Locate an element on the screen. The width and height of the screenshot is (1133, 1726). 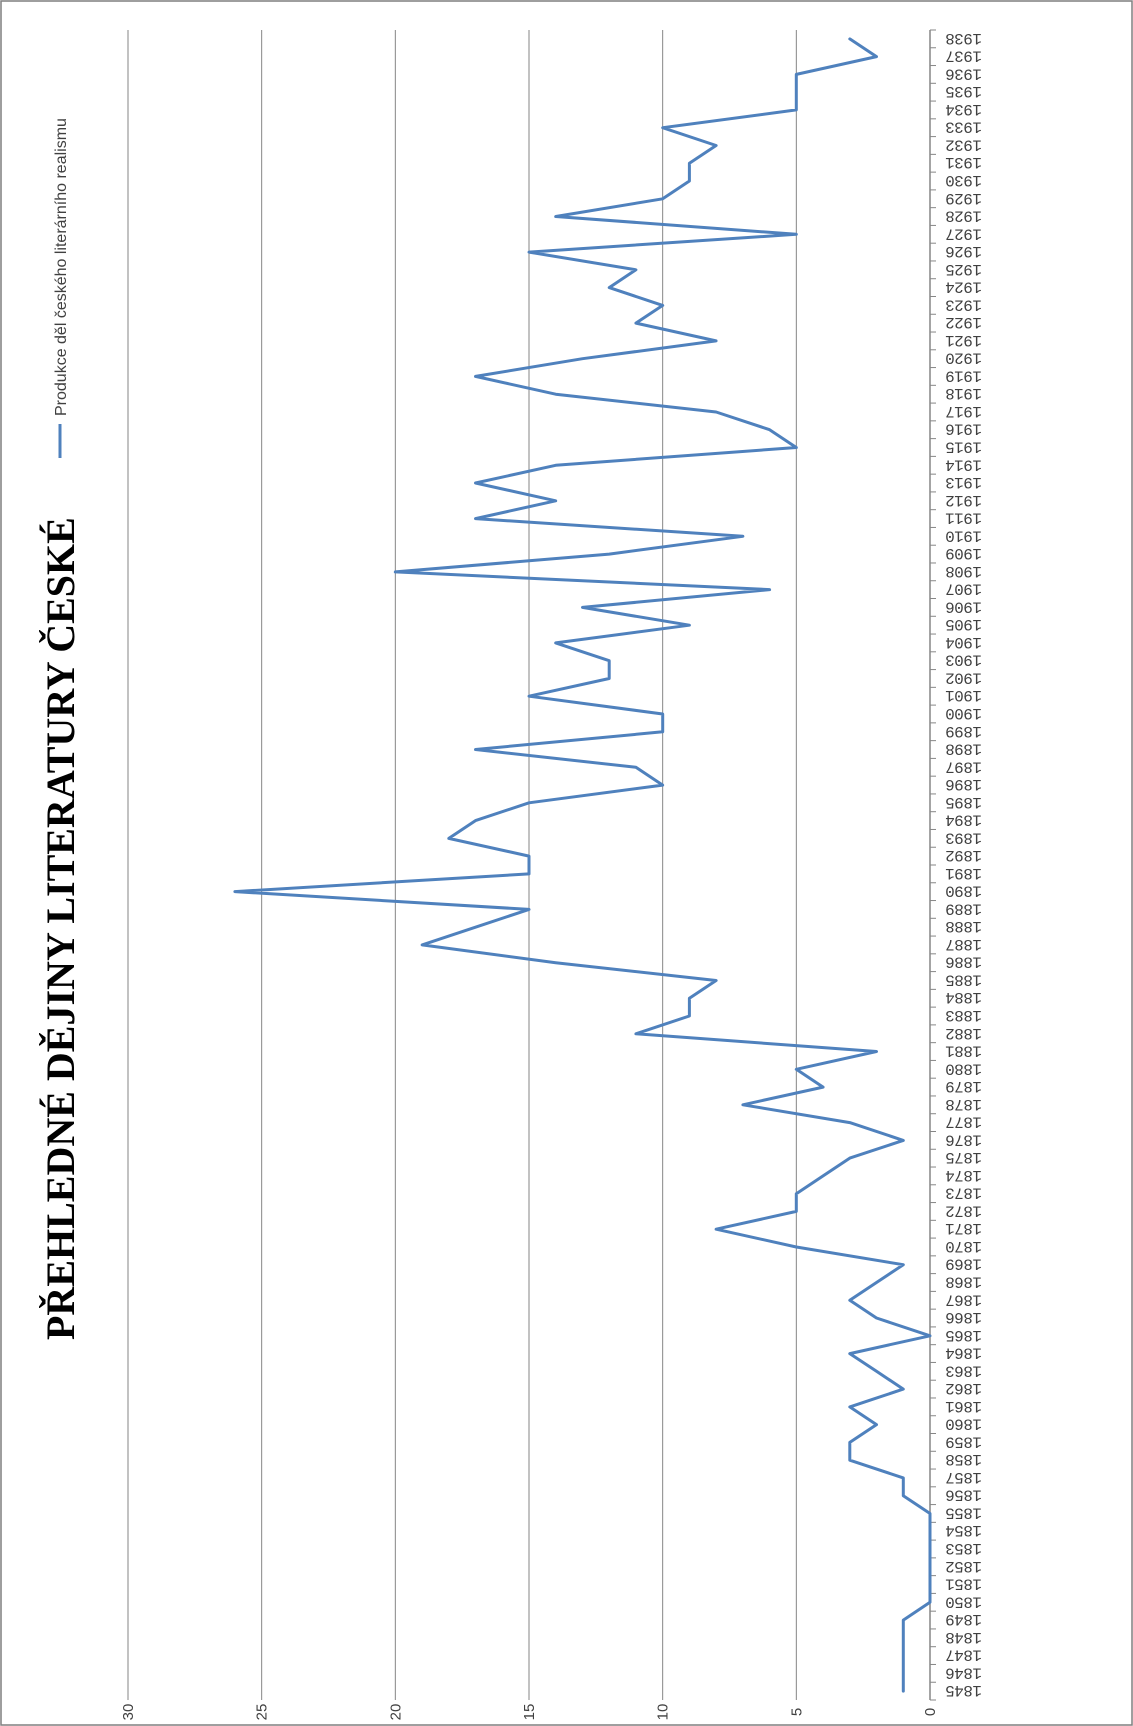
x-tick-label: 1881 is located at coordinates (964, 1051).